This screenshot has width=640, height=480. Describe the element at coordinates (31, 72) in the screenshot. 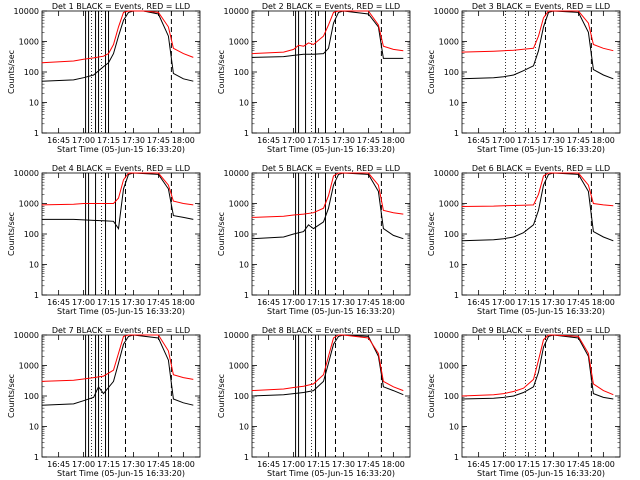

I see `panel-1-ytick-label: 100` at that location.